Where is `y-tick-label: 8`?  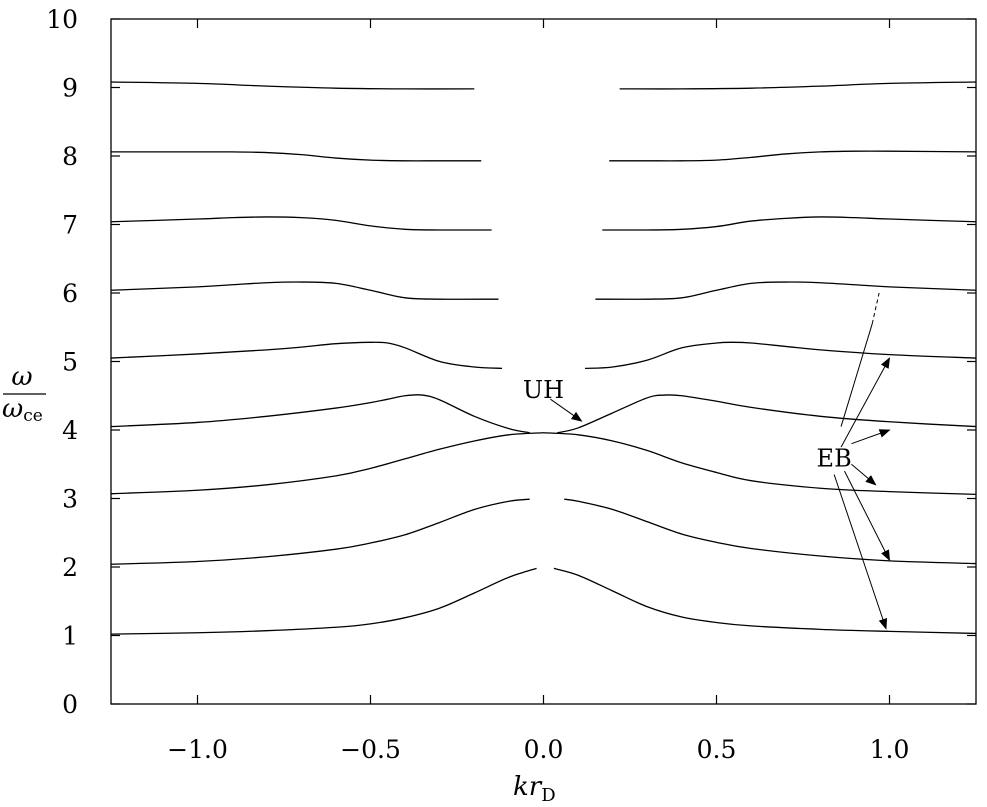
y-tick-label: 8 is located at coordinates (70, 156).